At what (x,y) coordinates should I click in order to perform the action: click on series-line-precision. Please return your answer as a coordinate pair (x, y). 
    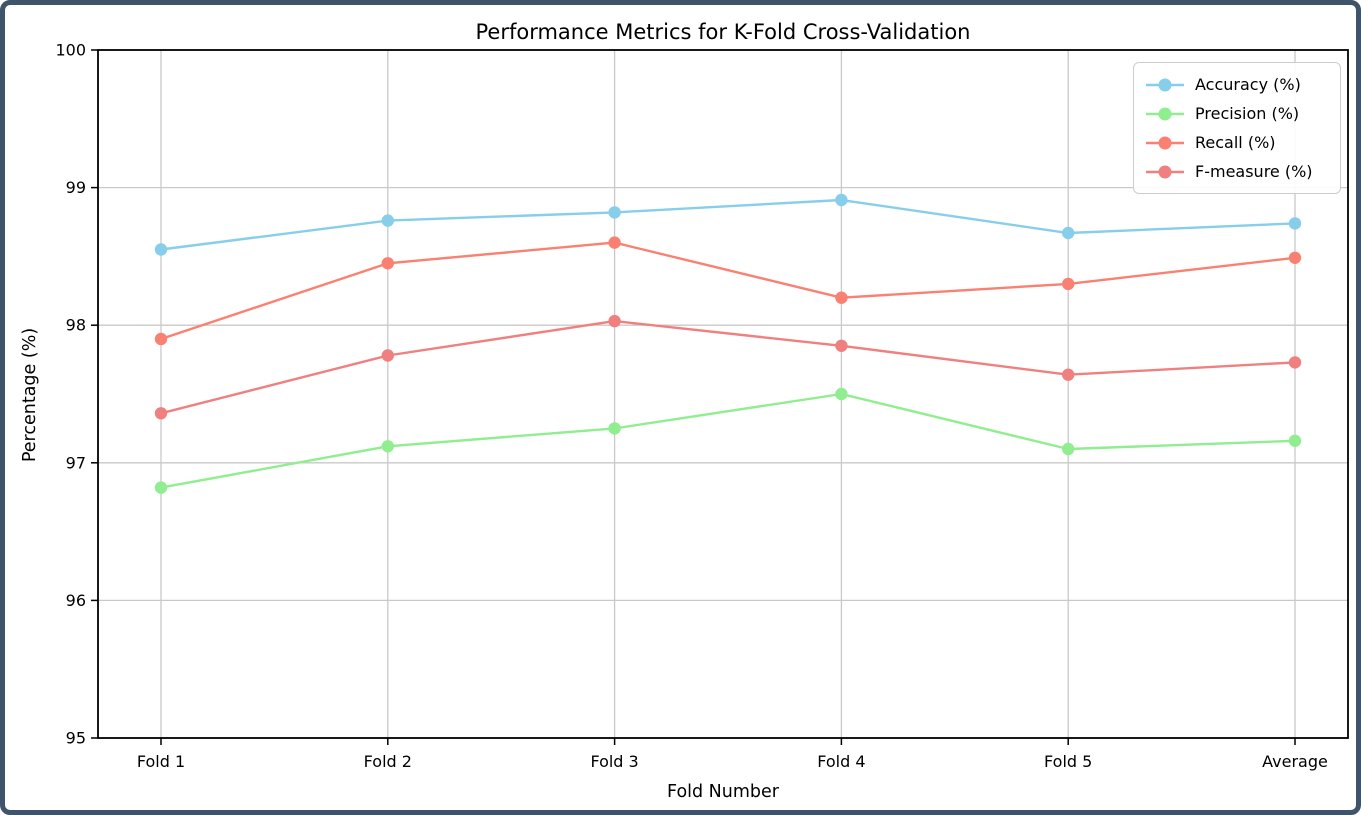
    Looking at the image, I should click on (728, 440).